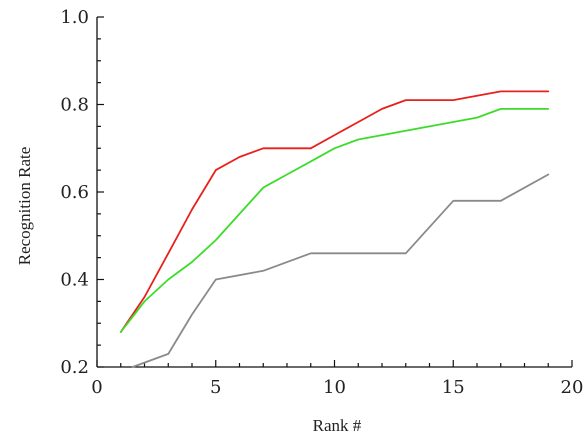 This screenshot has width=584, height=441. I want to click on x-axis-title: Rank #, so click(337, 425).